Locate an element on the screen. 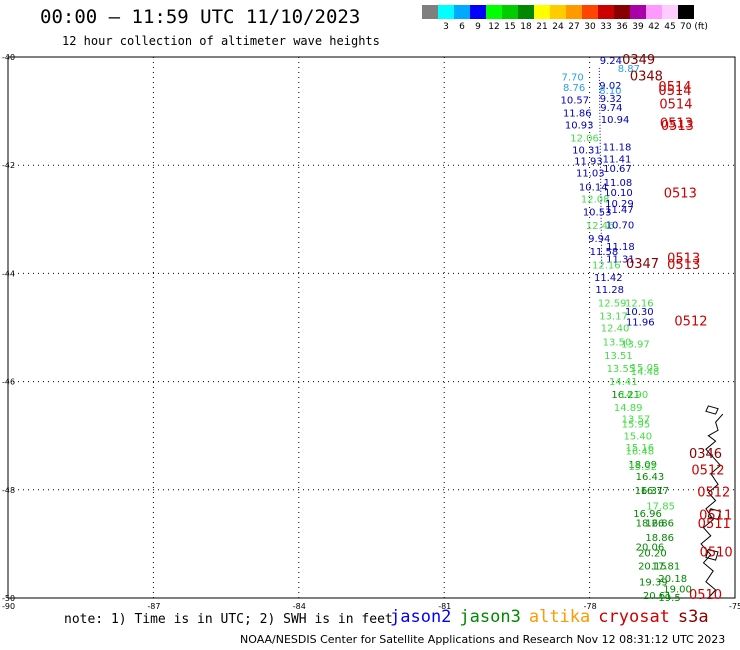 The width and height of the screenshot is (740, 650). wave-height-observation: 12.40 is located at coordinates (615, 328).